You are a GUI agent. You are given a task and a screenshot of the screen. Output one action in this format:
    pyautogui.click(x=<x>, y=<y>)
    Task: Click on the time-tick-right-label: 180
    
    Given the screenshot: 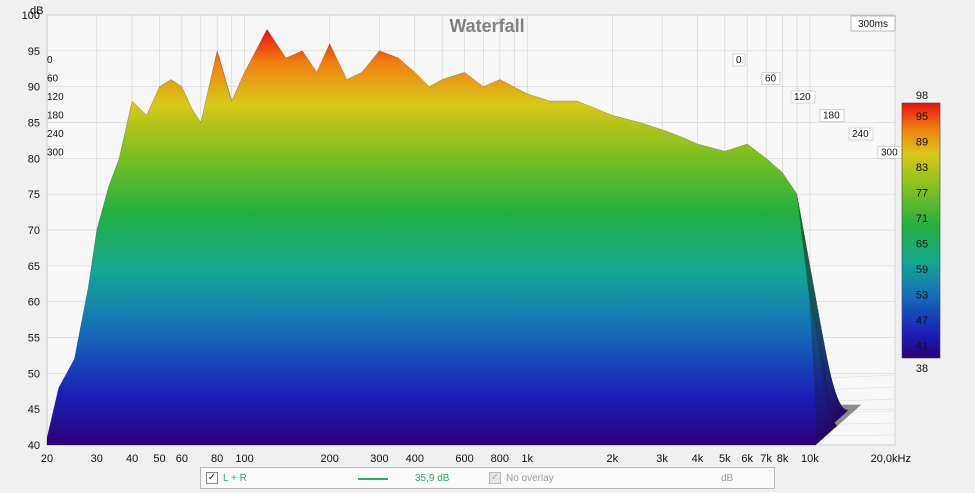 What is the action you would take?
    pyautogui.click(x=831, y=116)
    